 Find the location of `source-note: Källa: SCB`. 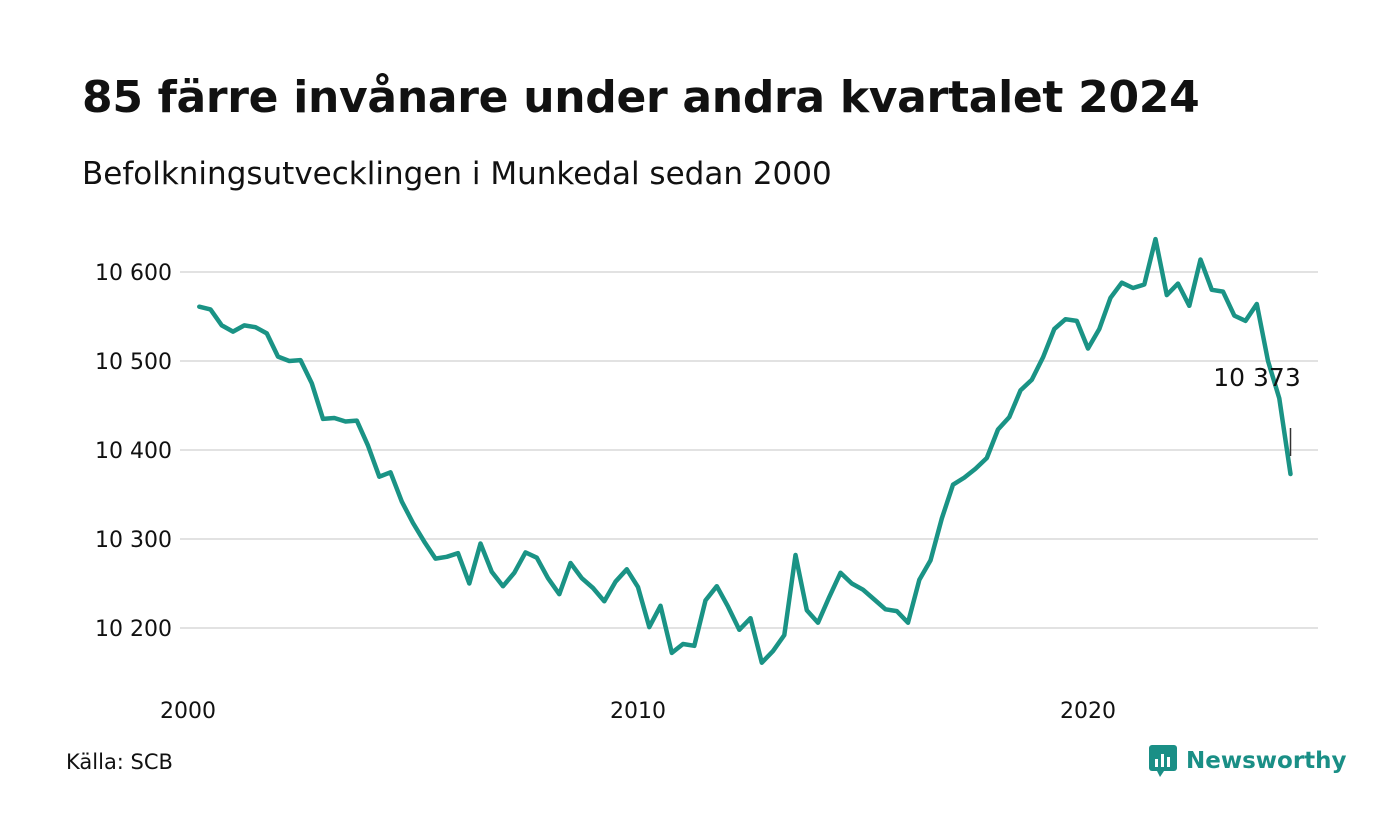

source-note: Källa: SCB is located at coordinates (119, 762).